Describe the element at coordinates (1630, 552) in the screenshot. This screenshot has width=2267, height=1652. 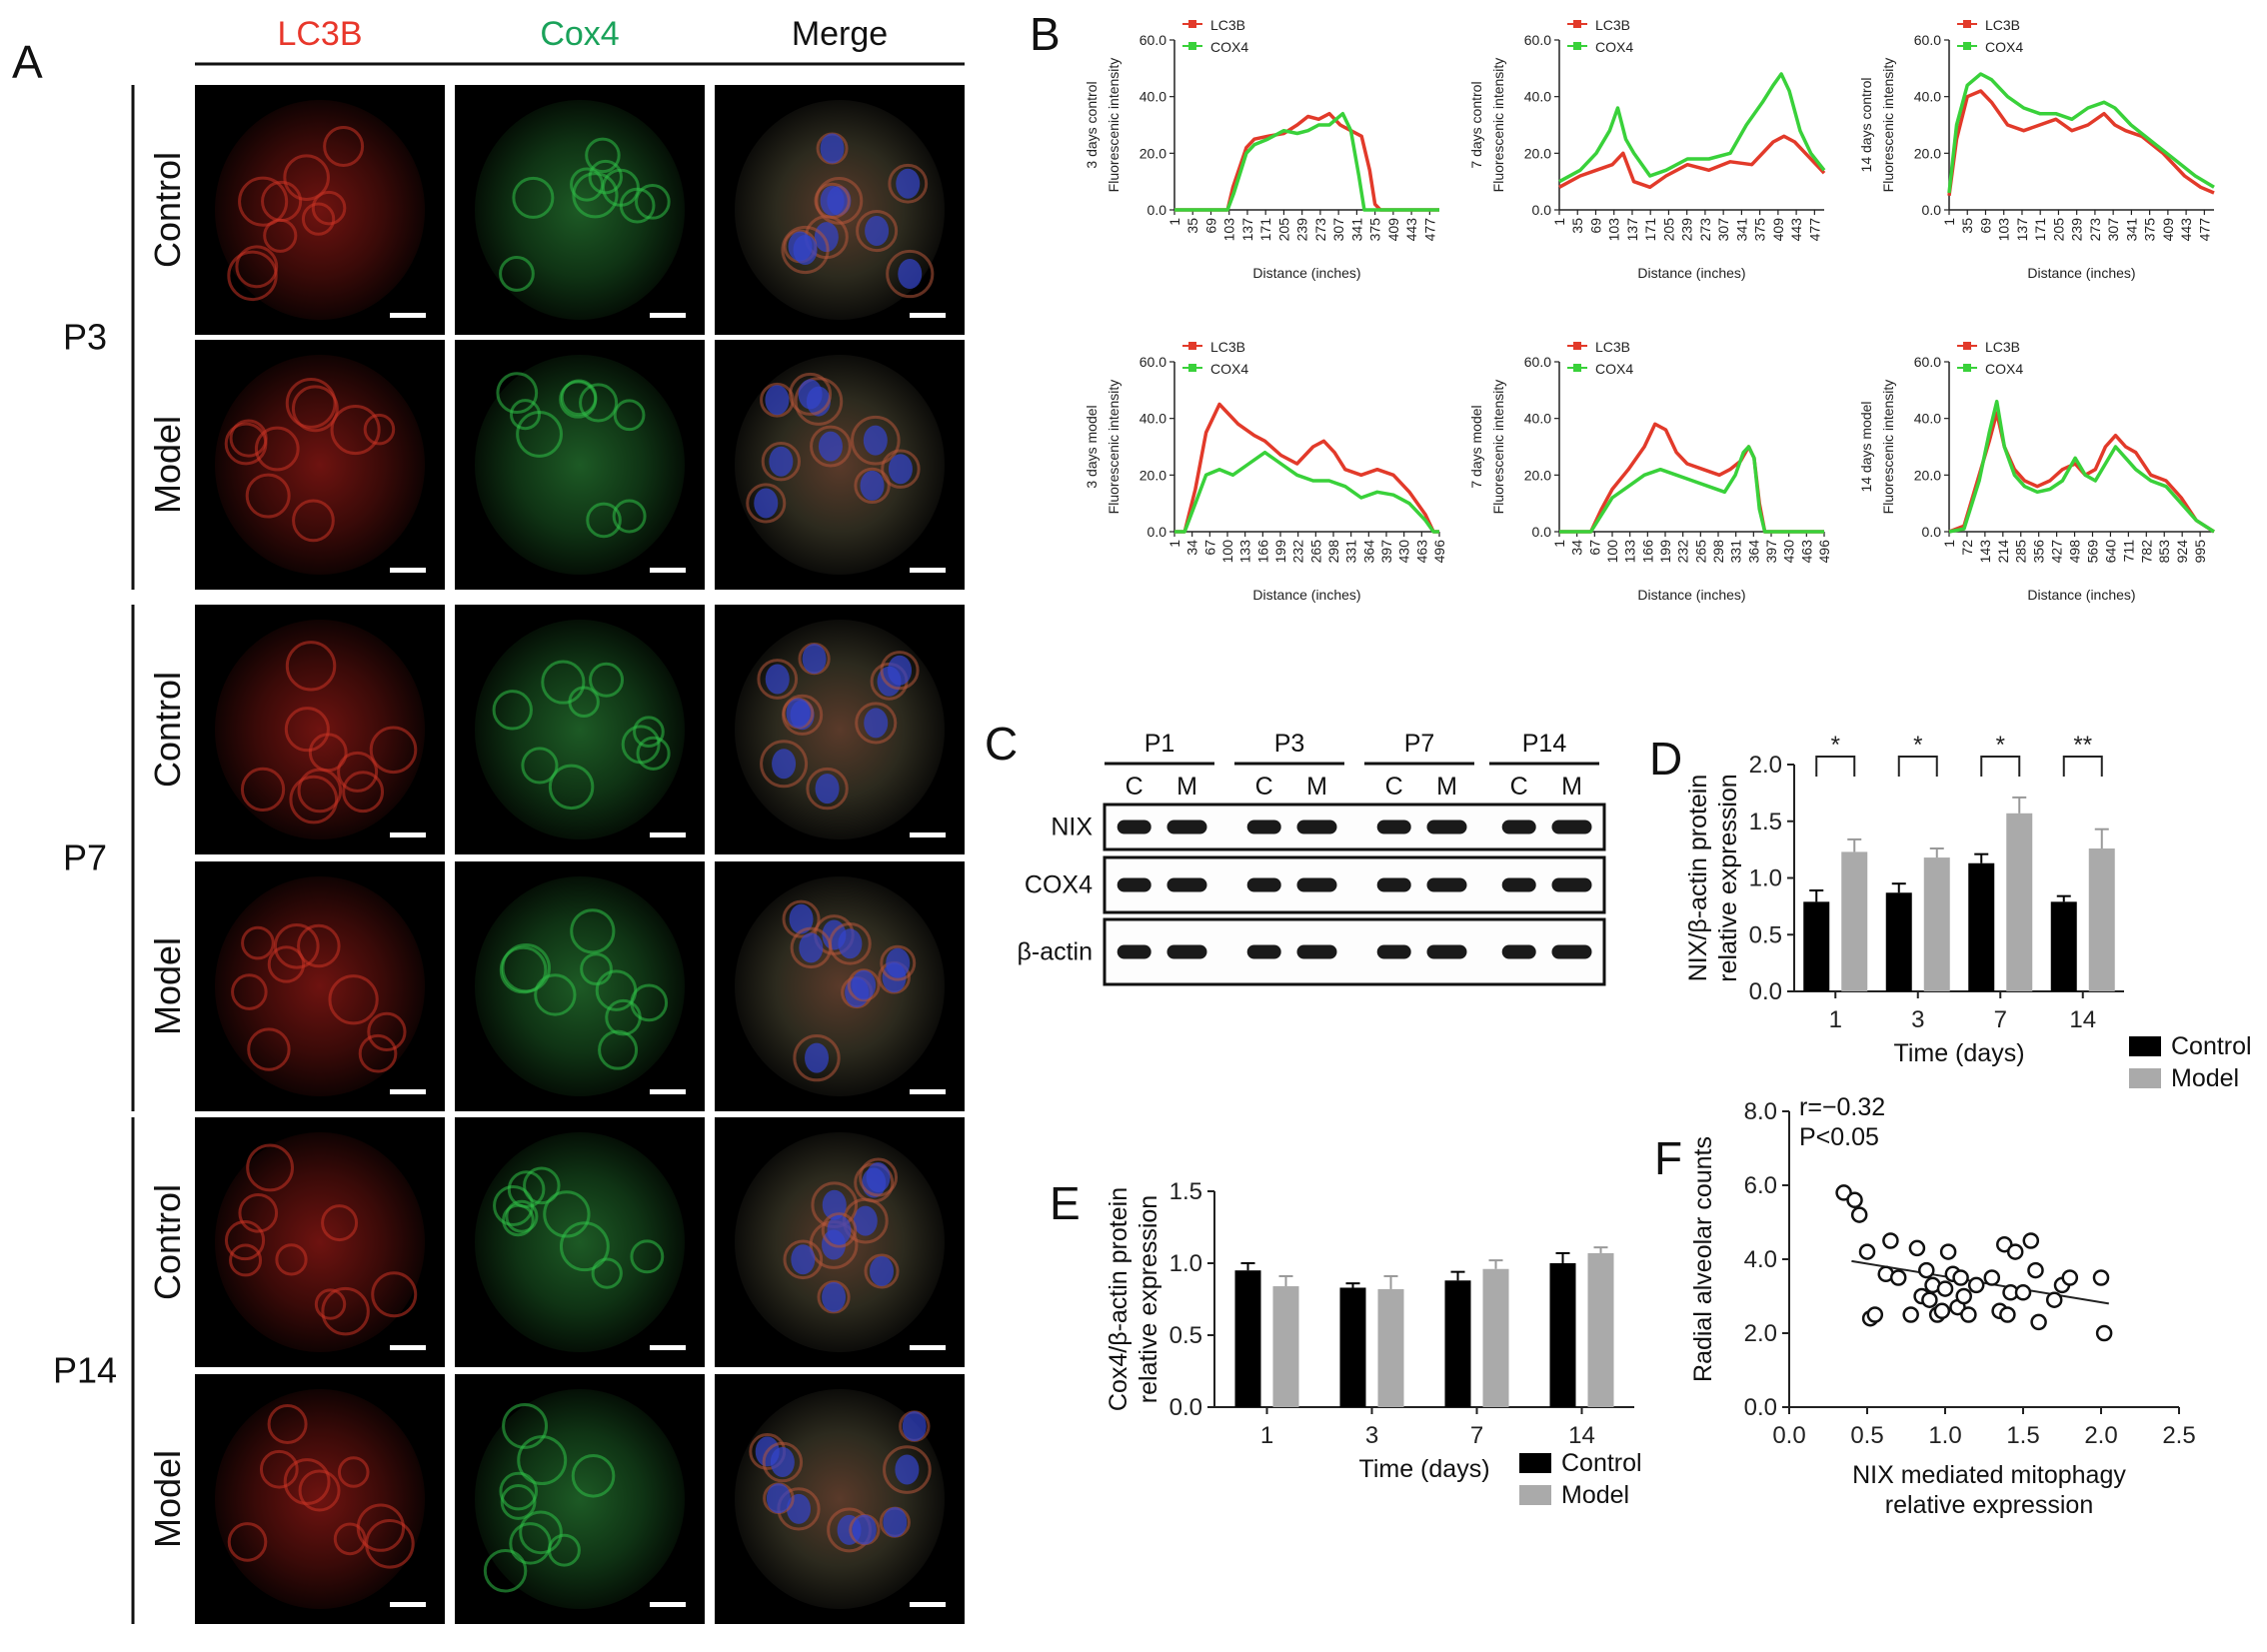
I see `x-tick-label: 133` at that location.